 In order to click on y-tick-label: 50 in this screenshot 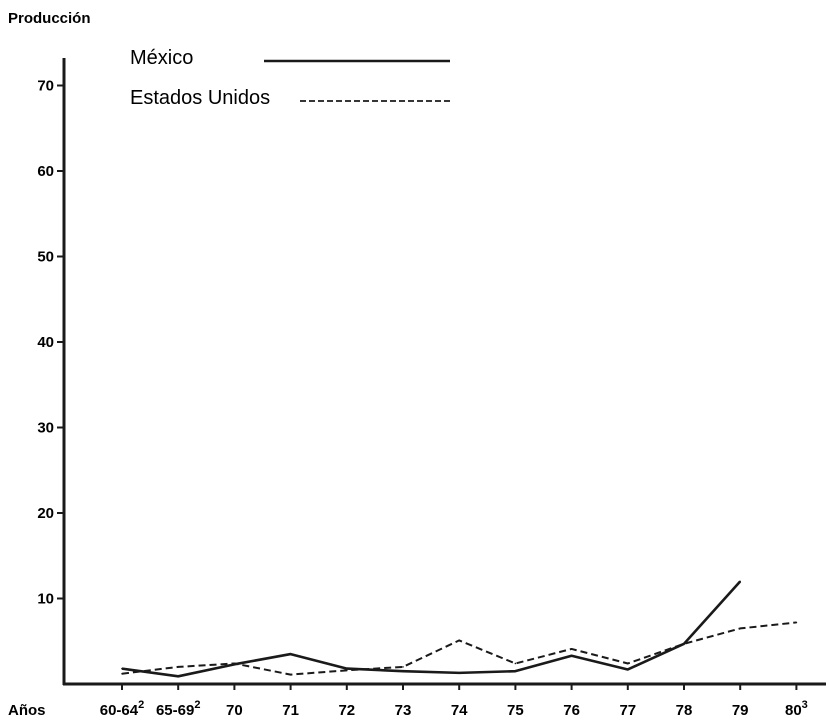, I will do `click(45, 257)`.